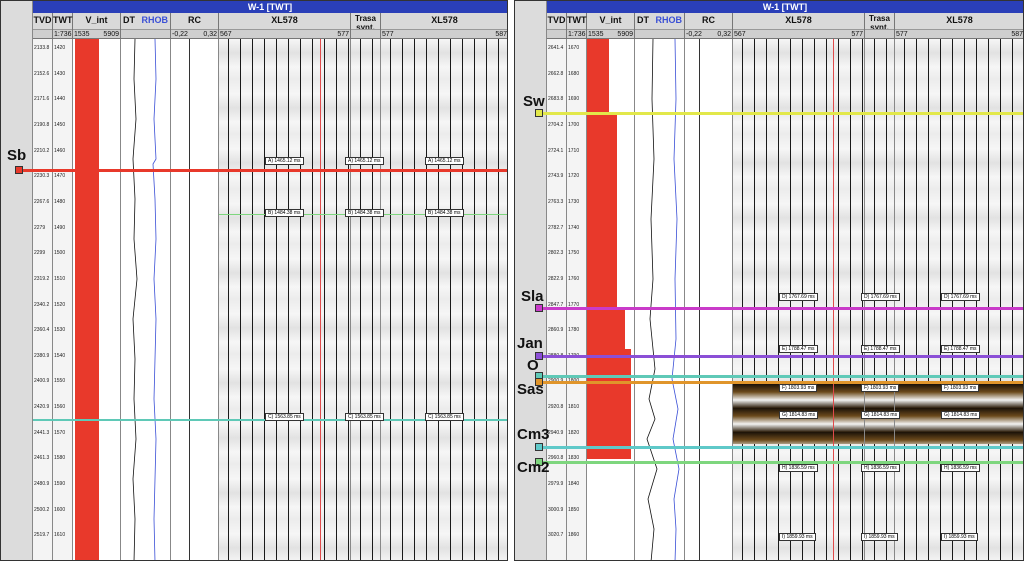  What do you see at coordinates (42, 381) in the screenshot?
I see `depth-tick-label: 2400.9` at bounding box center [42, 381].